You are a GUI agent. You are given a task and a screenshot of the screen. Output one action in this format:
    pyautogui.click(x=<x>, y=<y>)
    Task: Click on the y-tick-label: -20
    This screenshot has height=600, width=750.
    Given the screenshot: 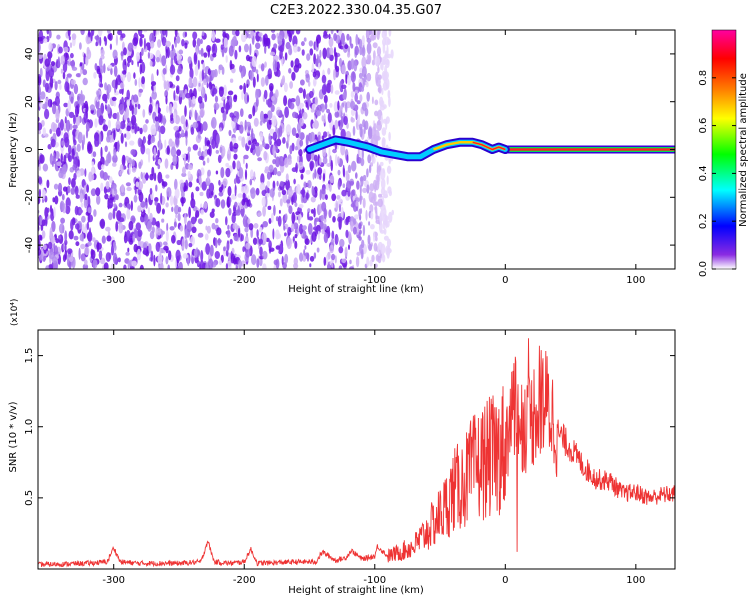 What is the action you would take?
    pyautogui.click(x=29, y=197)
    